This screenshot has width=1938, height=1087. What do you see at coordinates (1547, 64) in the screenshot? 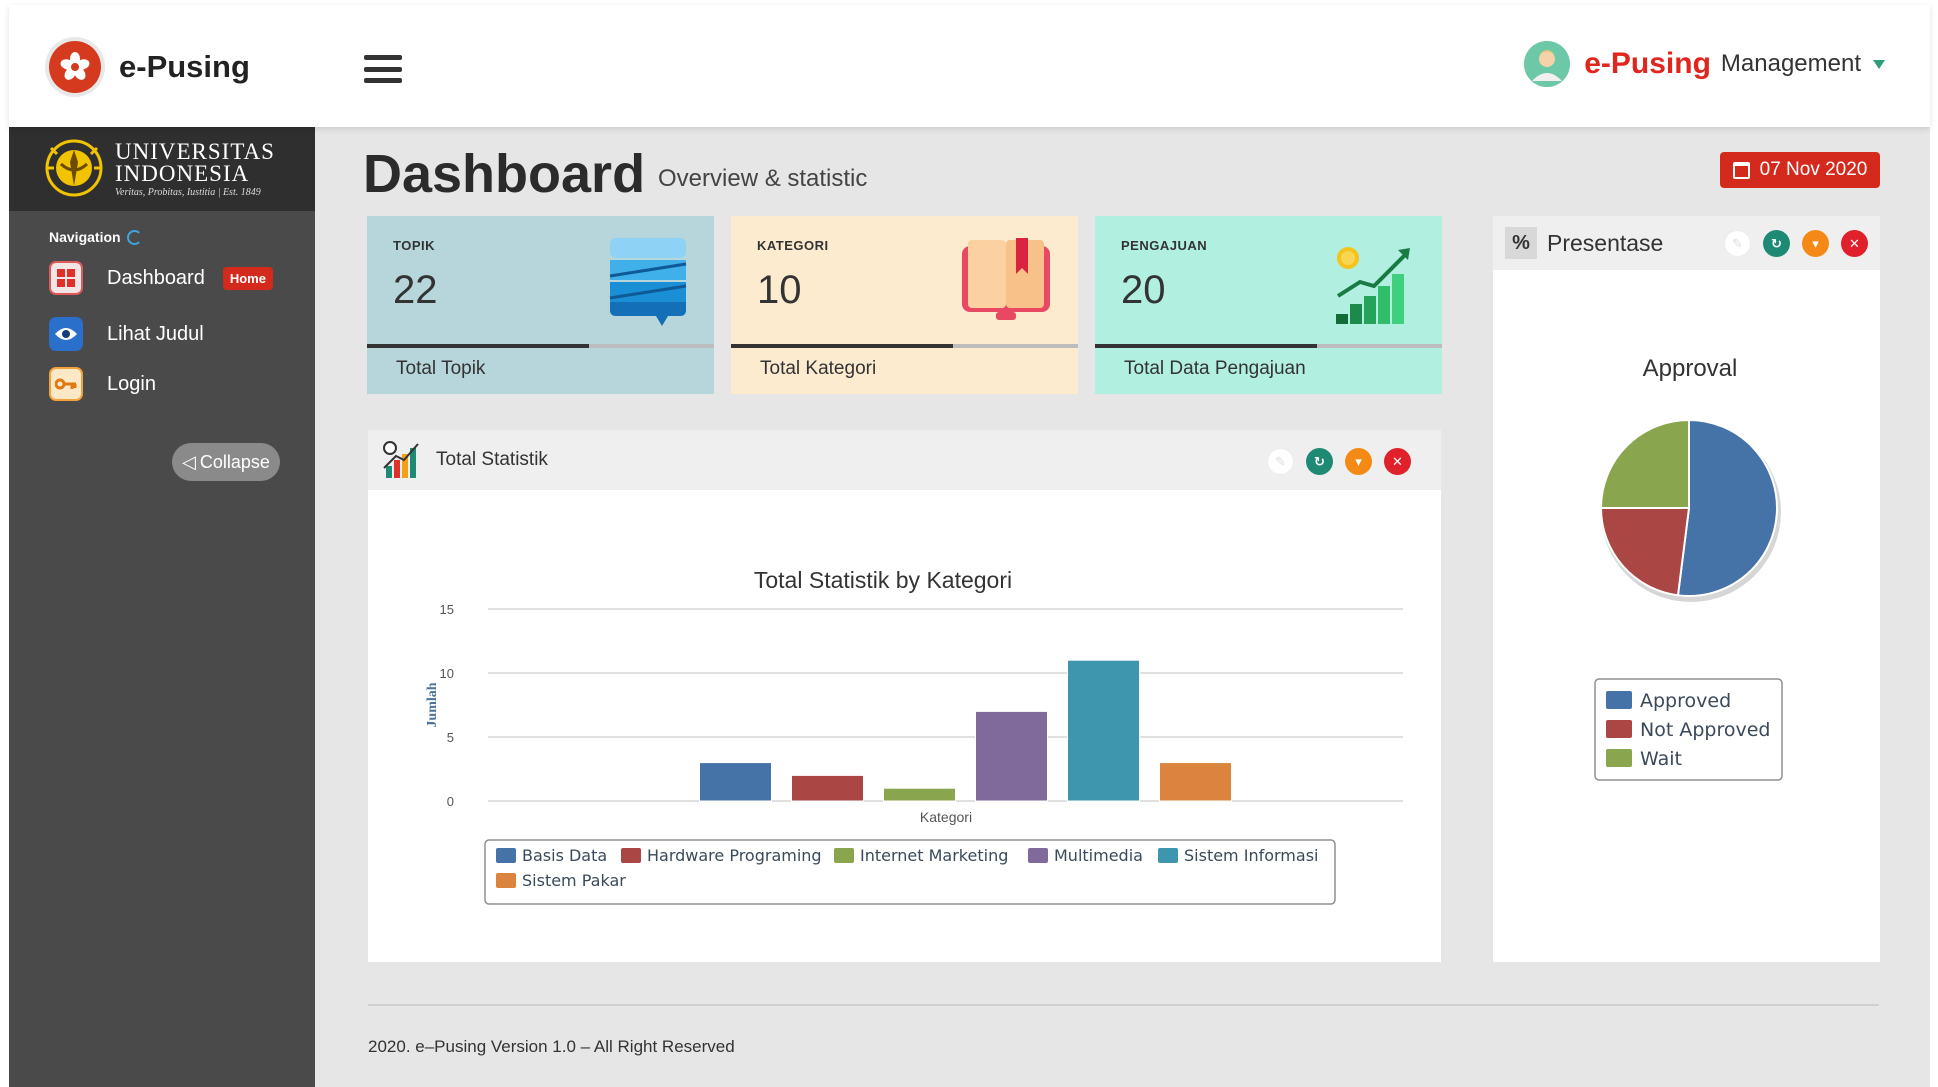
I see `avatar` at bounding box center [1547, 64].